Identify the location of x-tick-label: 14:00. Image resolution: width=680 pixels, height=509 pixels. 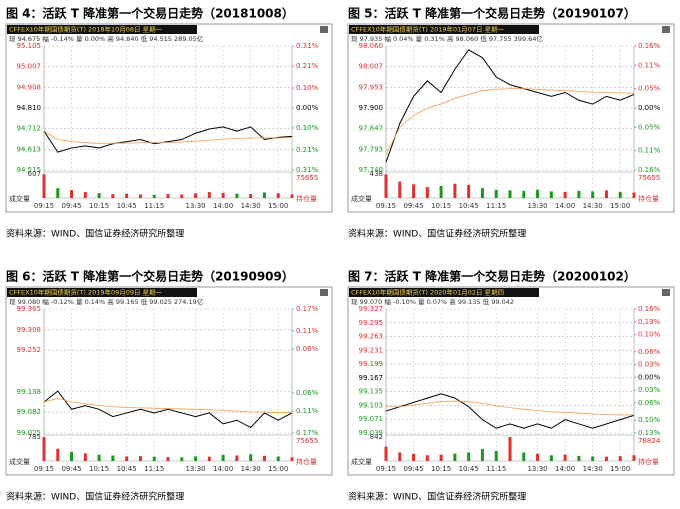
(565, 206).